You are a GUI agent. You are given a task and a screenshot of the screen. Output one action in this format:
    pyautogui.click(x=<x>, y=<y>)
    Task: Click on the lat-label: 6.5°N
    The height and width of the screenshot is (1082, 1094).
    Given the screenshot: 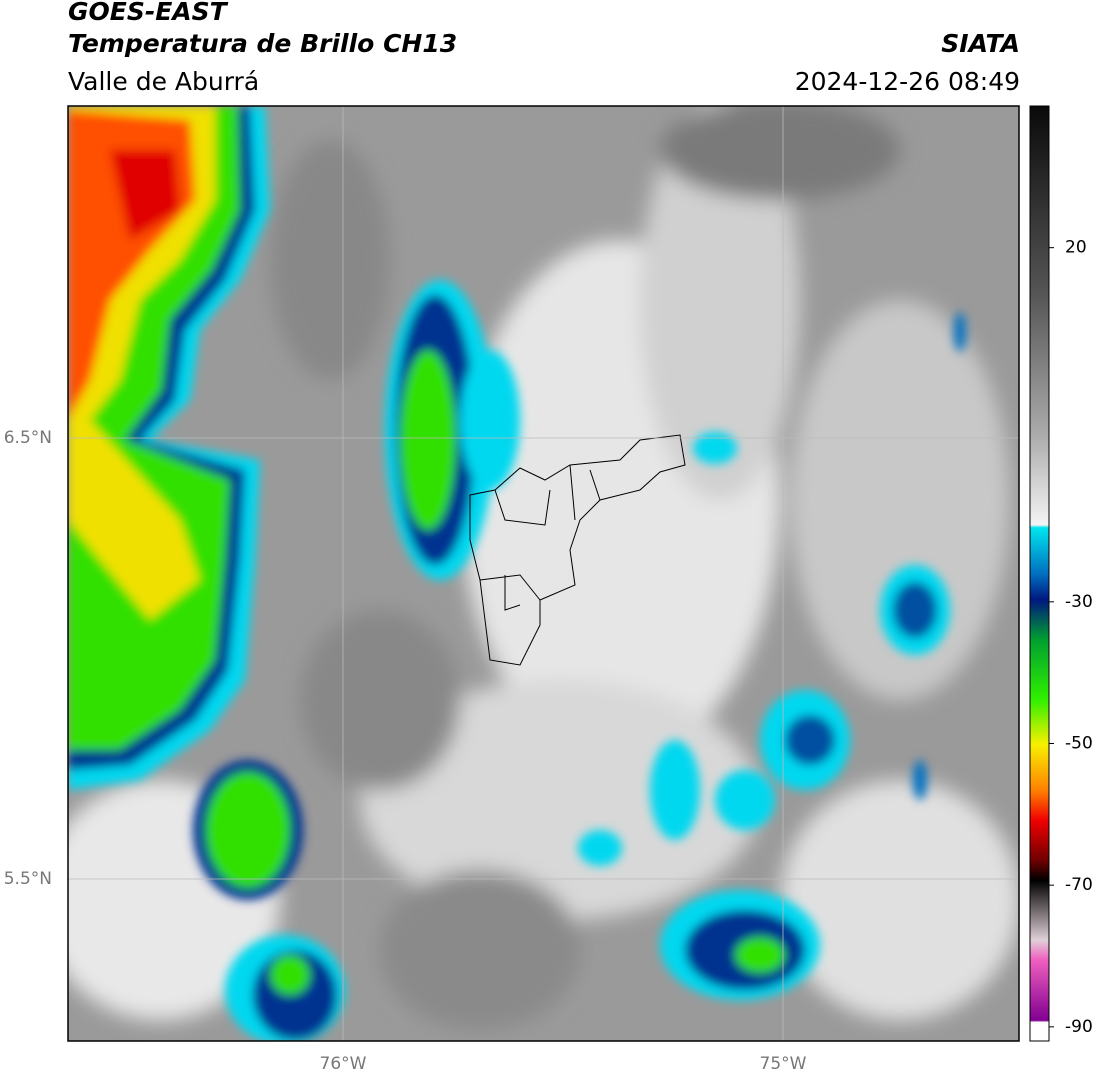 What is the action you would take?
    pyautogui.click(x=28, y=438)
    